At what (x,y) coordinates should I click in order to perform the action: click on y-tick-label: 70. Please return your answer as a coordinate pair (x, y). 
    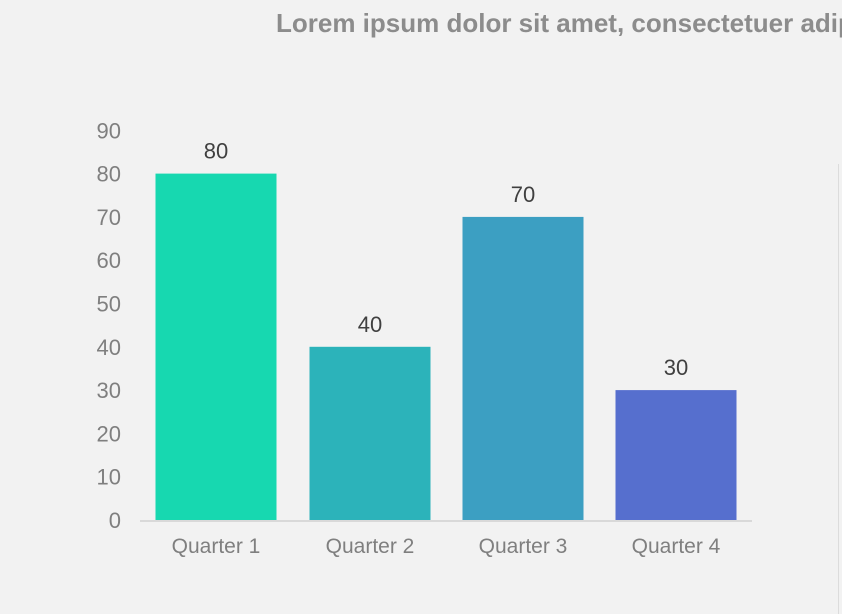
    Looking at the image, I should click on (109, 217).